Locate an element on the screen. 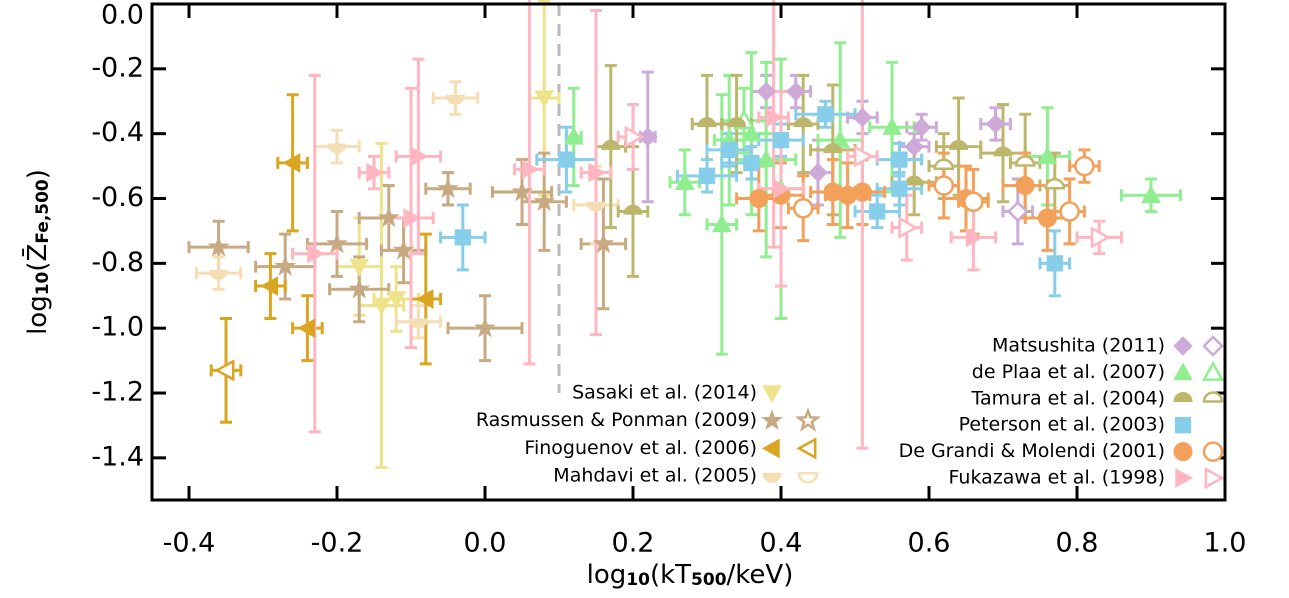  legend-label: Matsushita (2011) is located at coordinates (1078, 346).